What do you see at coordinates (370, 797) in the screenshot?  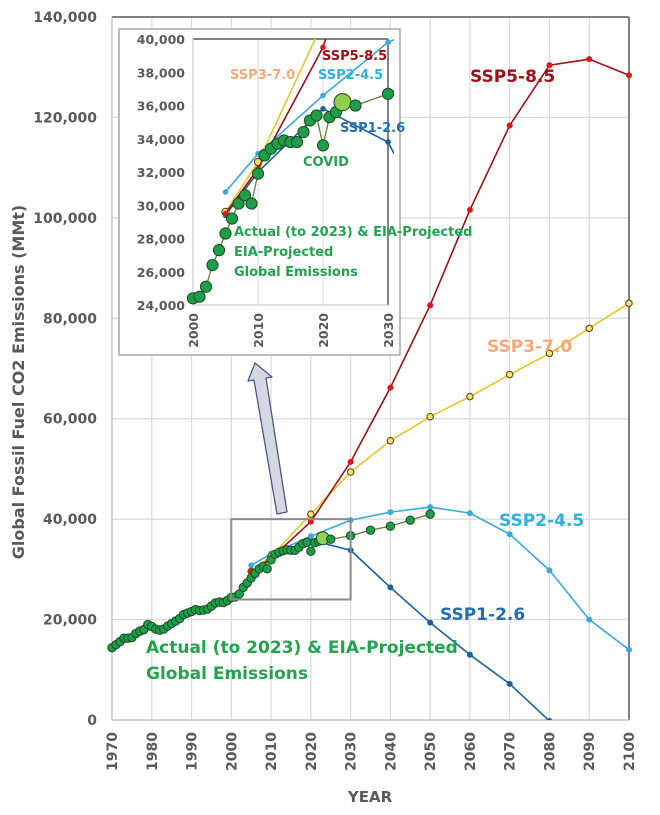 I see `x-axis-title: YEAR` at bounding box center [370, 797].